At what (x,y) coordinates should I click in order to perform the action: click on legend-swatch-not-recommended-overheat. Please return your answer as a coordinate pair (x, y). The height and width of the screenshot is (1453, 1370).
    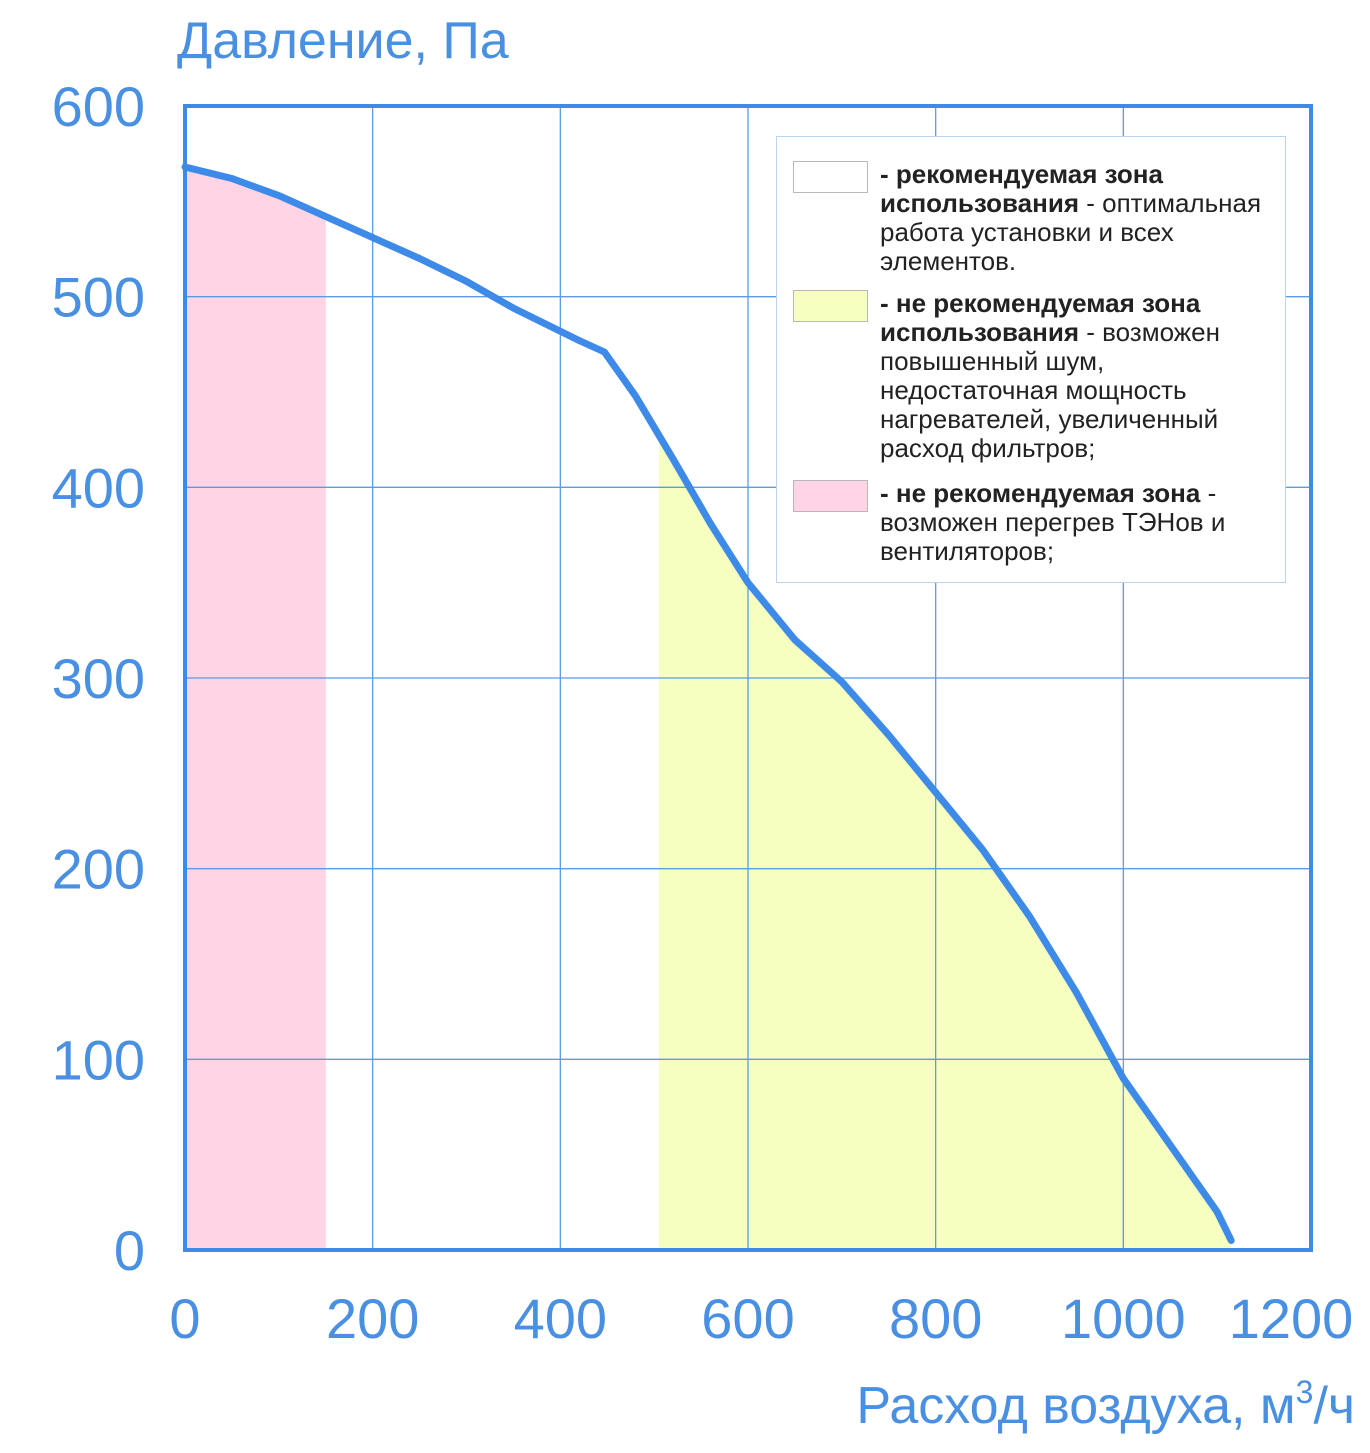
    Looking at the image, I should click on (830, 496).